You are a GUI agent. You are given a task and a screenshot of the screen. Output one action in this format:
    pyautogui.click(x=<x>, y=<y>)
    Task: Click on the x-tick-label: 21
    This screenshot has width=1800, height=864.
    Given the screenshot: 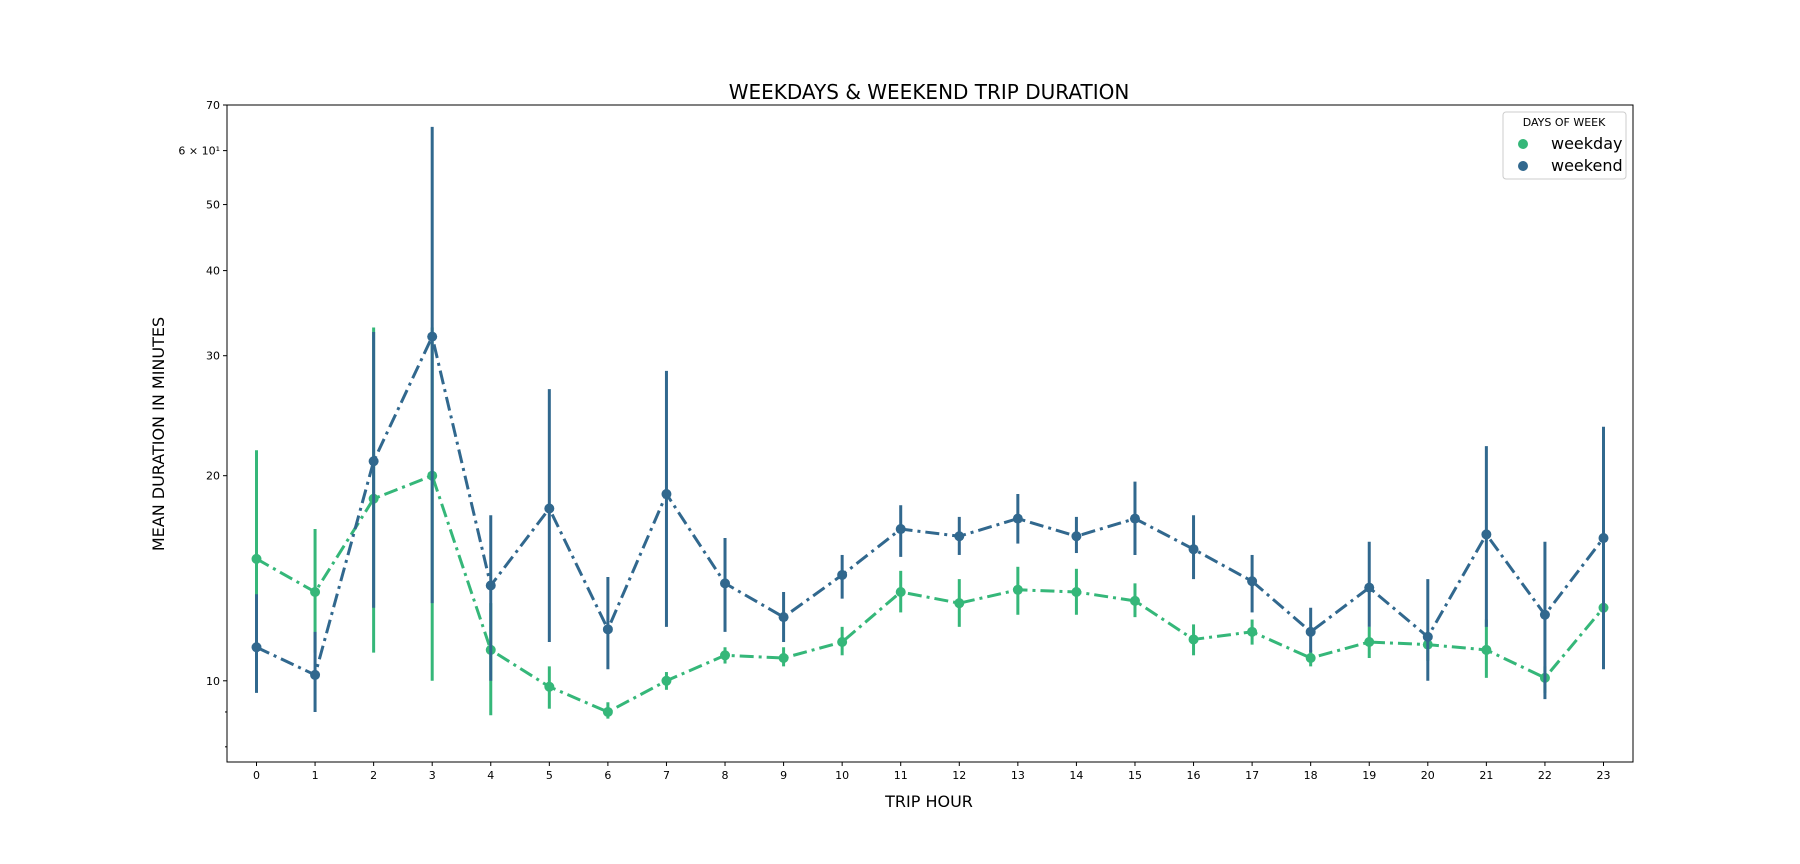 What is the action you would take?
    pyautogui.click(x=1486, y=775)
    